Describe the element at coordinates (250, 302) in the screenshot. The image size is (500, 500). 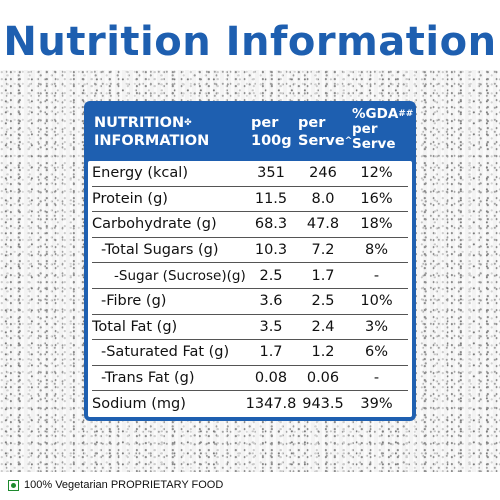
I see `table-row: -Fibre (g) 3.6 2.5 10%` at that location.